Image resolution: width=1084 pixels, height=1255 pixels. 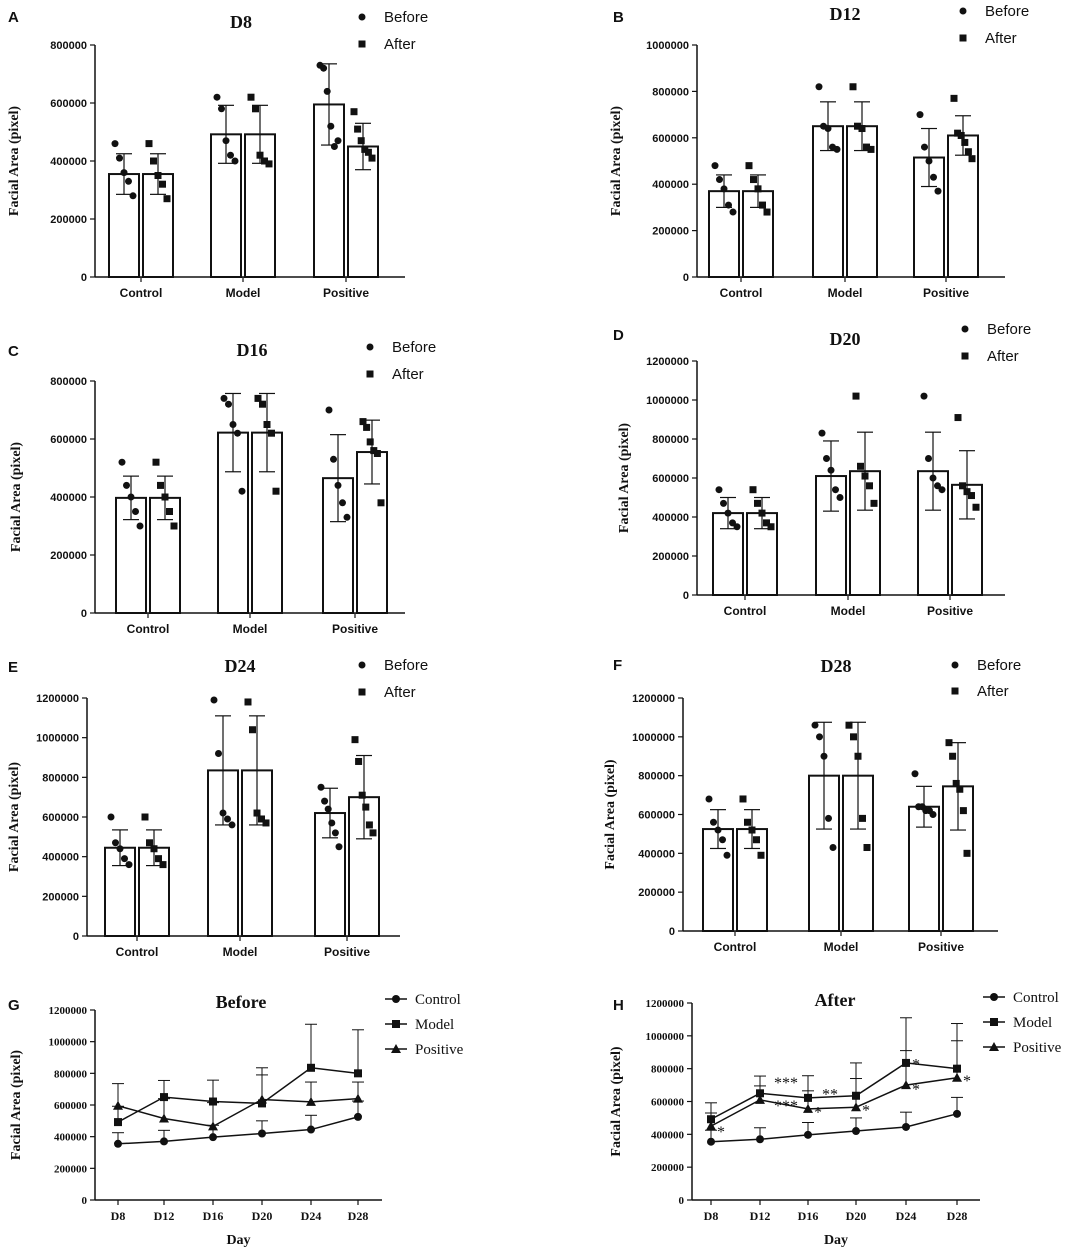 What do you see at coordinates (238, 1240) in the screenshot?
I see `x-axis-label: Day` at bounding box center [238, 1240].